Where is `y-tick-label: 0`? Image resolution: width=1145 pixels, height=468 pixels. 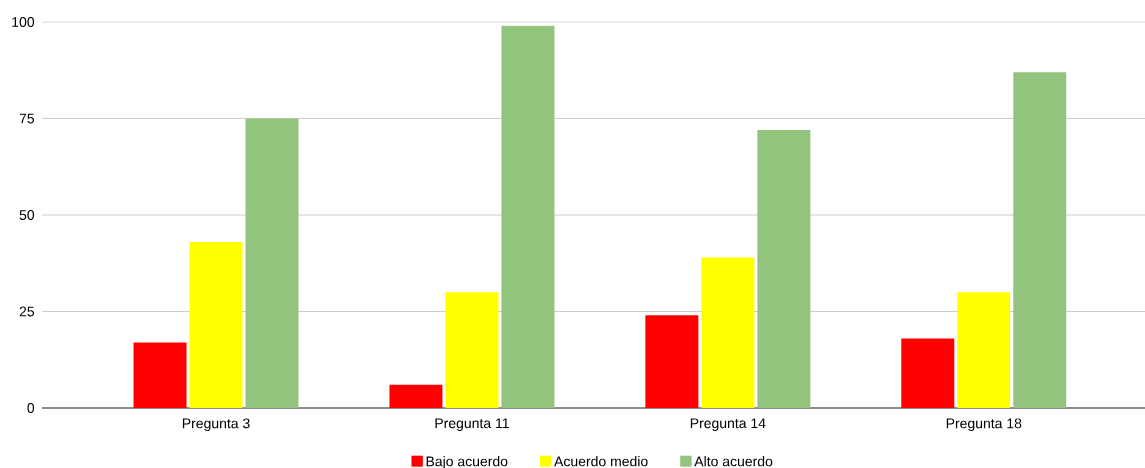 y-tick-label: 0 is located at coordinates (31, 408).